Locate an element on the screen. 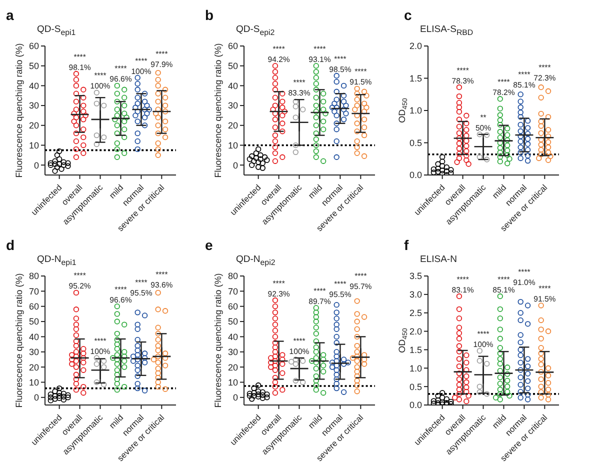 This screenshot has width=596, height=469. chart-subtitle: QD-N$_{epi2}$ is located at coordinates (256, 261).